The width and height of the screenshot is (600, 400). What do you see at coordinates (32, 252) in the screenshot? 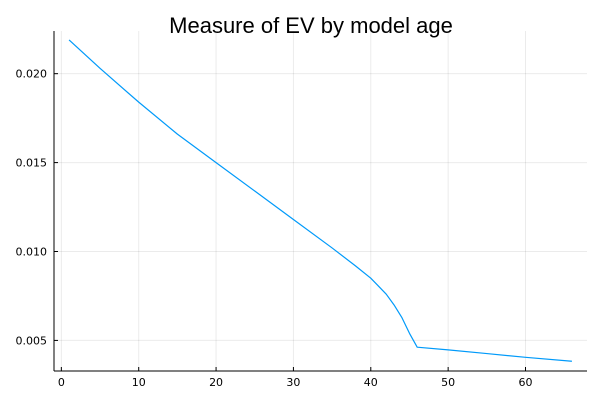
I see `y-tick-label: 0.010` at bounding box center [32, 252].